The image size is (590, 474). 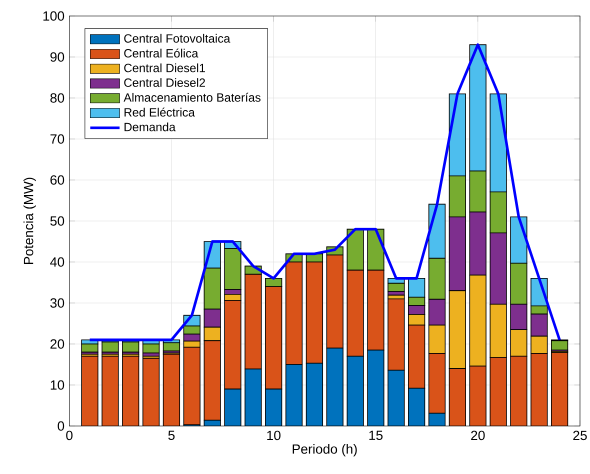 What do you see at coordinates (57, 385) in the screenshot?
I see `y-tick-label: 10` at bounding box center [57, 385].